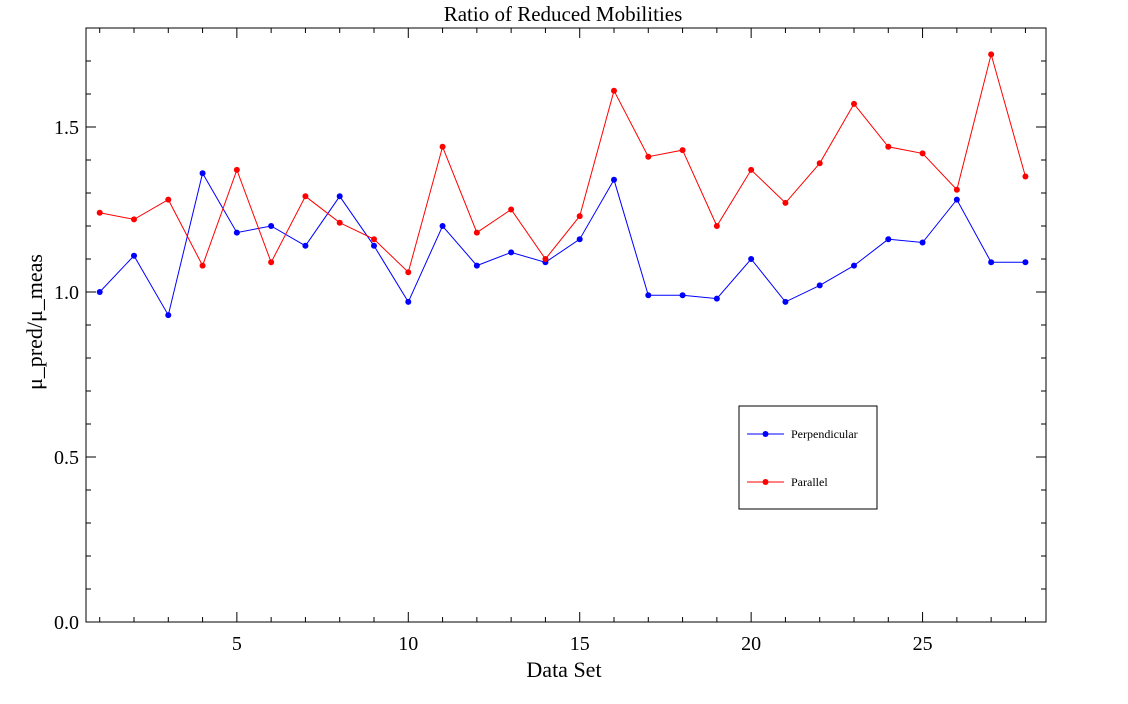 The height and width of the screenshot is (704, 1128). Describe the element at coordinates (237, 644) in the screenshot. I see `x-tick-label: 5` at that location.